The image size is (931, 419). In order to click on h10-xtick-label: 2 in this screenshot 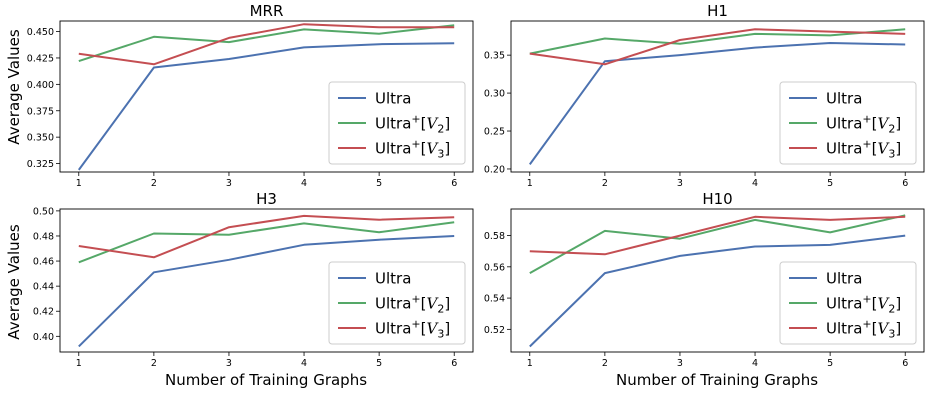, I will do `click(605, 363)`.